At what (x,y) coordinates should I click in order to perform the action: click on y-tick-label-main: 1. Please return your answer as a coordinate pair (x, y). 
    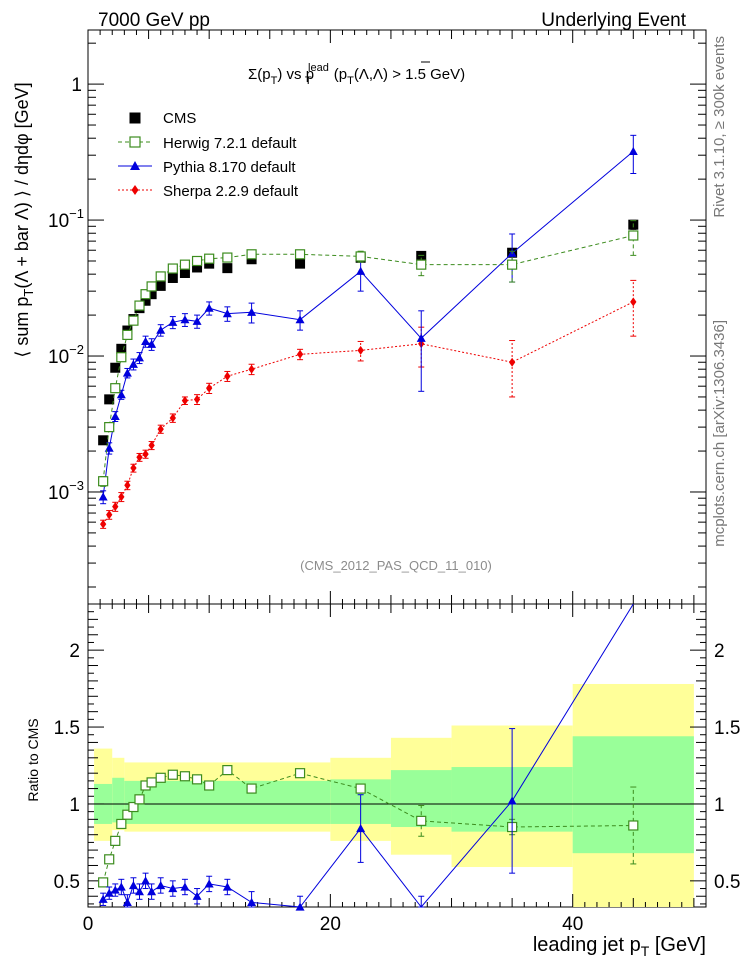
    Looking at the image, I should click on (76, 85).